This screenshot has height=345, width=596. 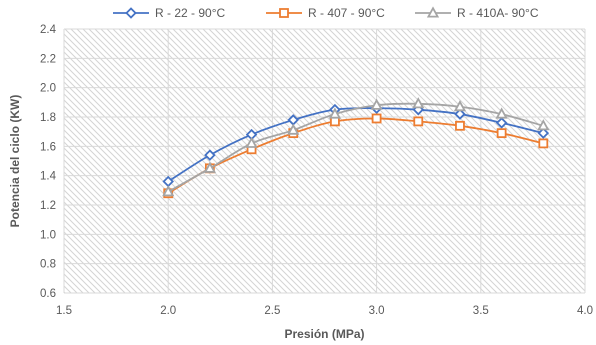 I want to click on y-tick-label: 1.0, so click(x=48, y=235).